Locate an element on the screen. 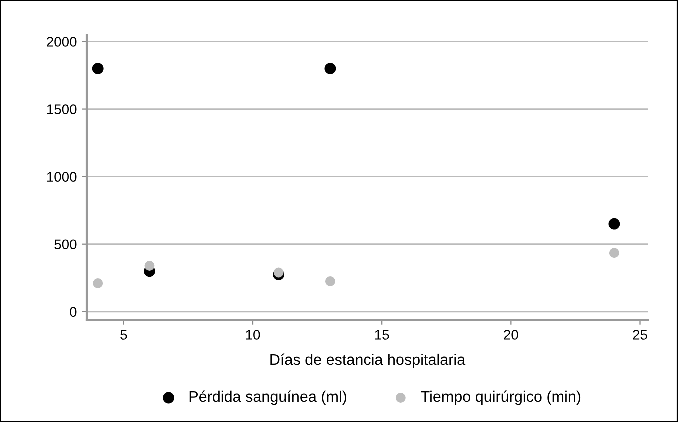  legend-label: Pérdida sanguínea (ml) is located at coordinates (268, 398).